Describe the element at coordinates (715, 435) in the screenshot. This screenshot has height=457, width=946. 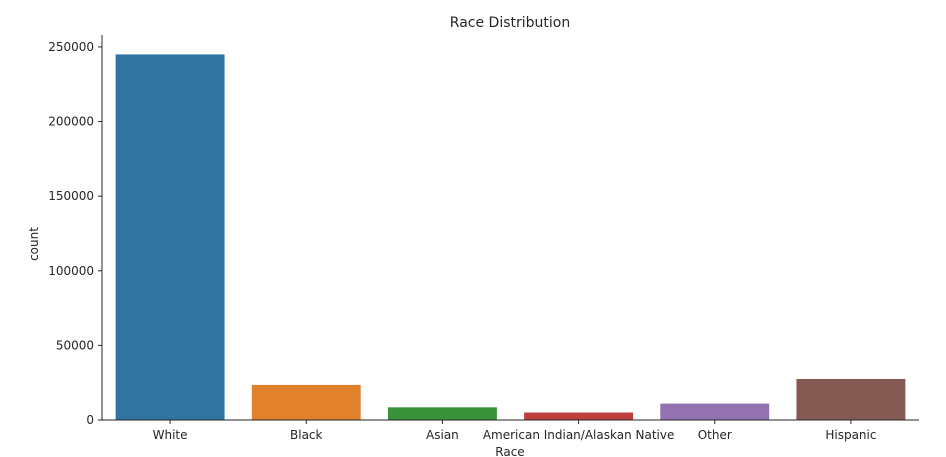
I see `x-tick-label: Other` at that location.